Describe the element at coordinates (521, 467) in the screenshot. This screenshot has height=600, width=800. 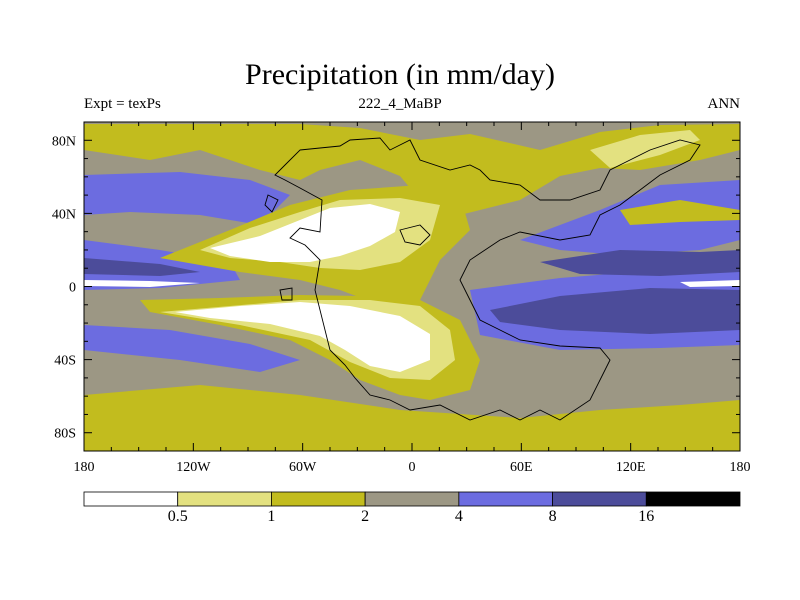
I see `x-tick-label: 60E` at that location.